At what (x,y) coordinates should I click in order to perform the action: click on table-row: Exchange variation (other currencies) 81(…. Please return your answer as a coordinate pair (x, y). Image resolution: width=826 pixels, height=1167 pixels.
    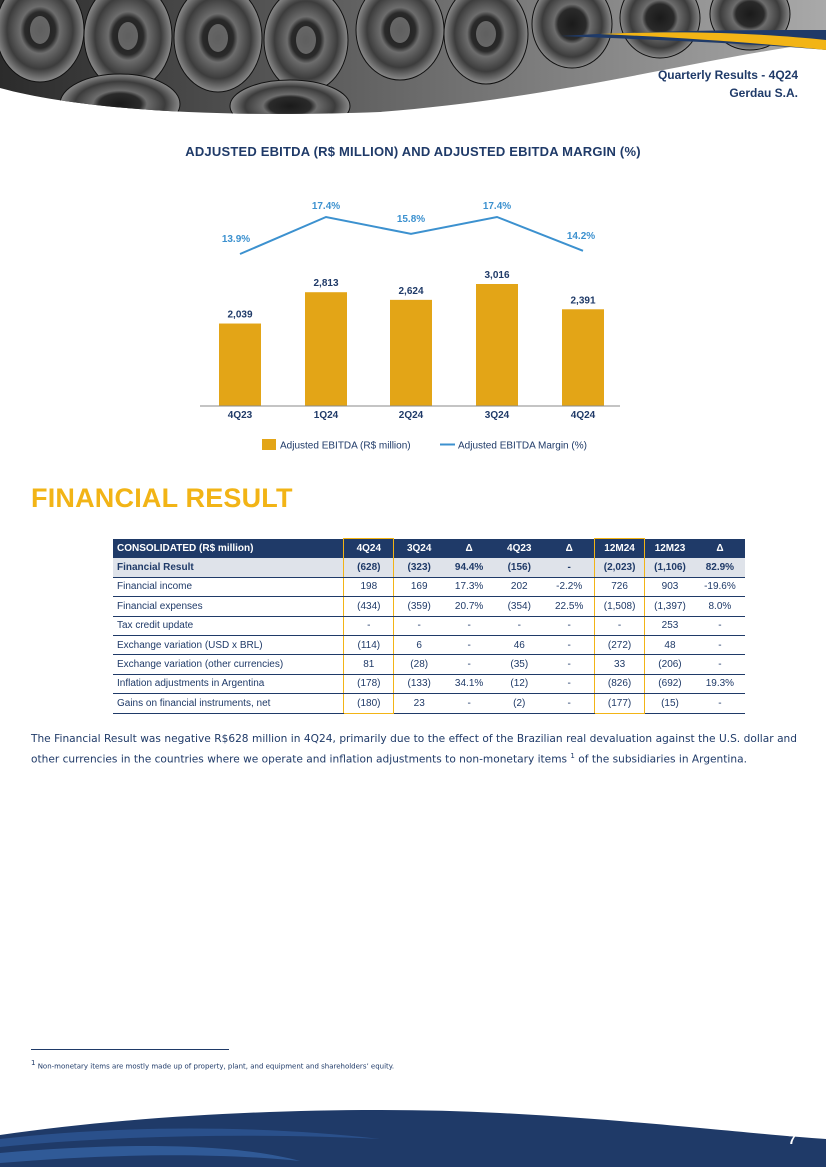
    Looking at the image, I should click on (429, 664).